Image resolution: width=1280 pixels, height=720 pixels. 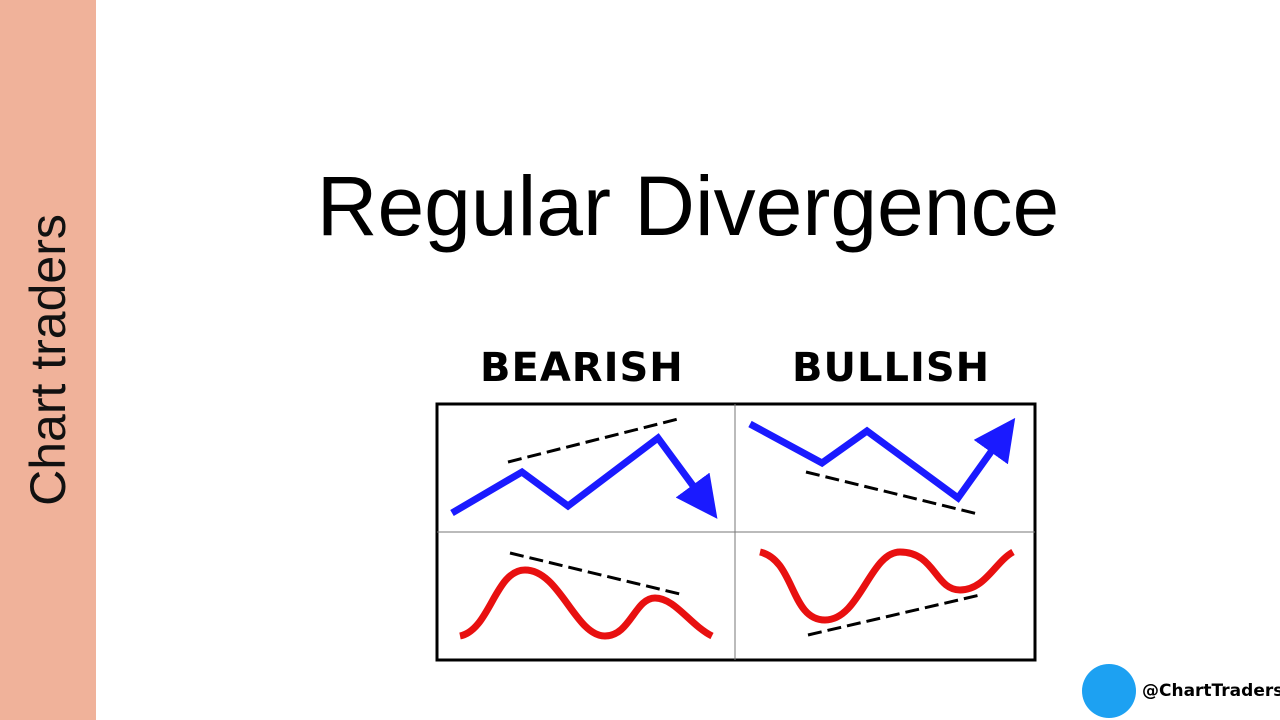 I want to click on column-label: BEARISH, so click(x=582, y=368).